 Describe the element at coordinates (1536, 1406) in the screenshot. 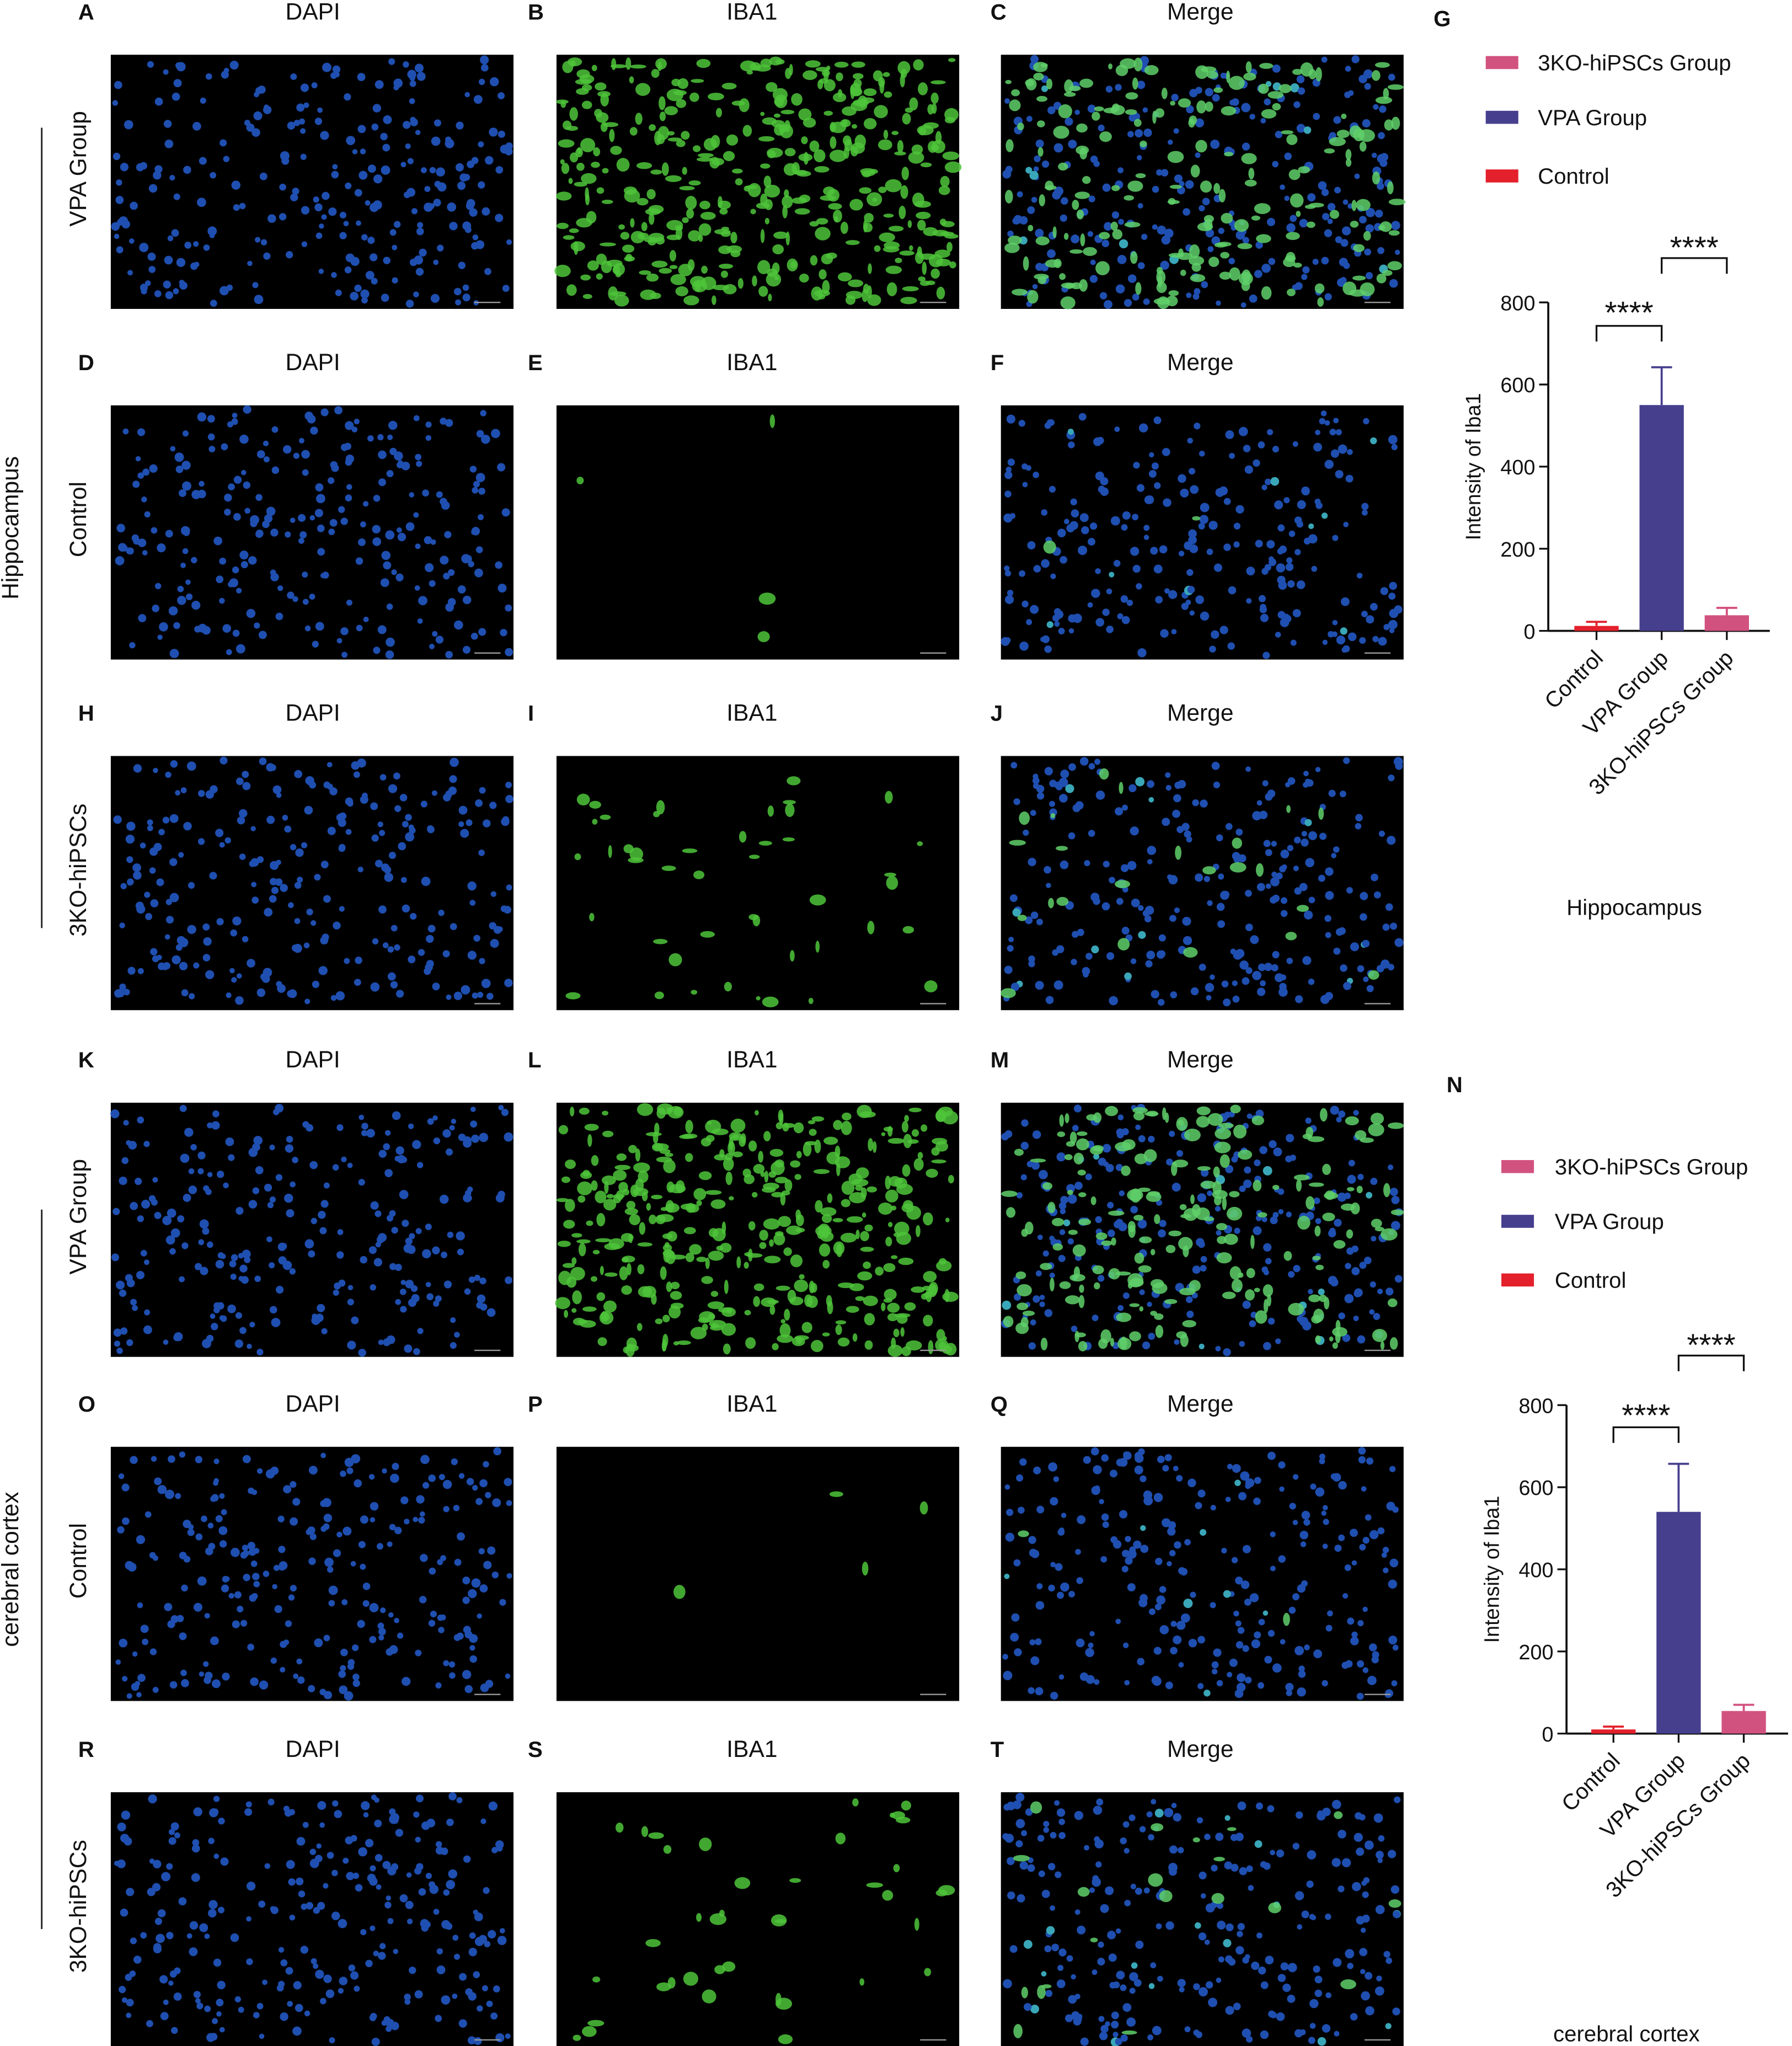

I see `y-tick-label: 800` at that location.